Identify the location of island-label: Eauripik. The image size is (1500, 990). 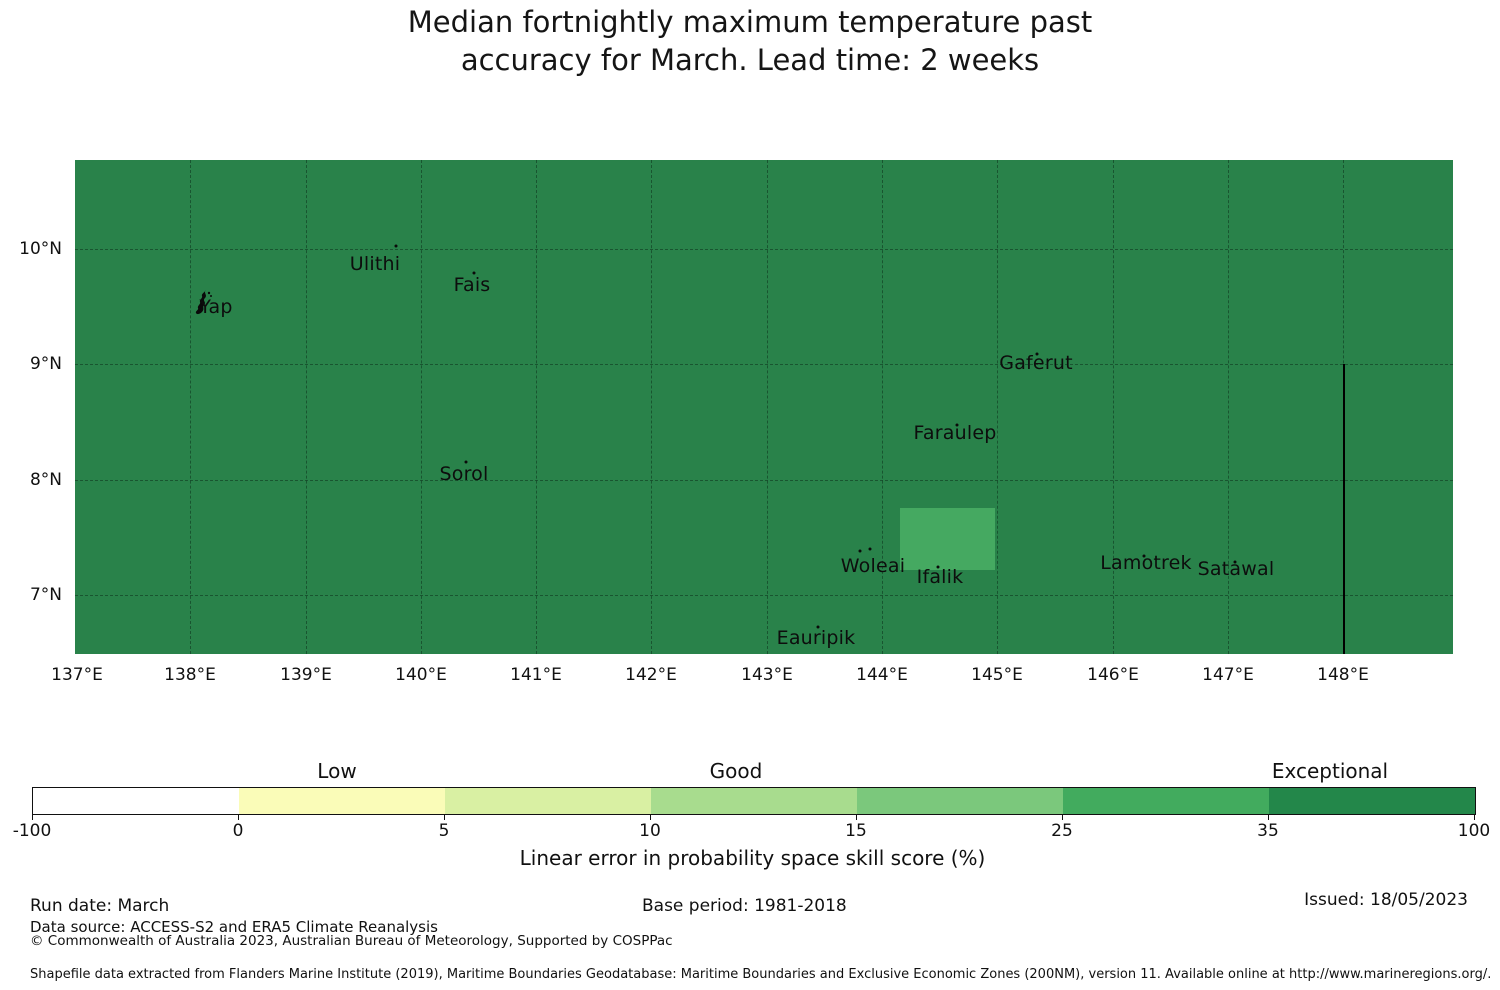
(816, 638).